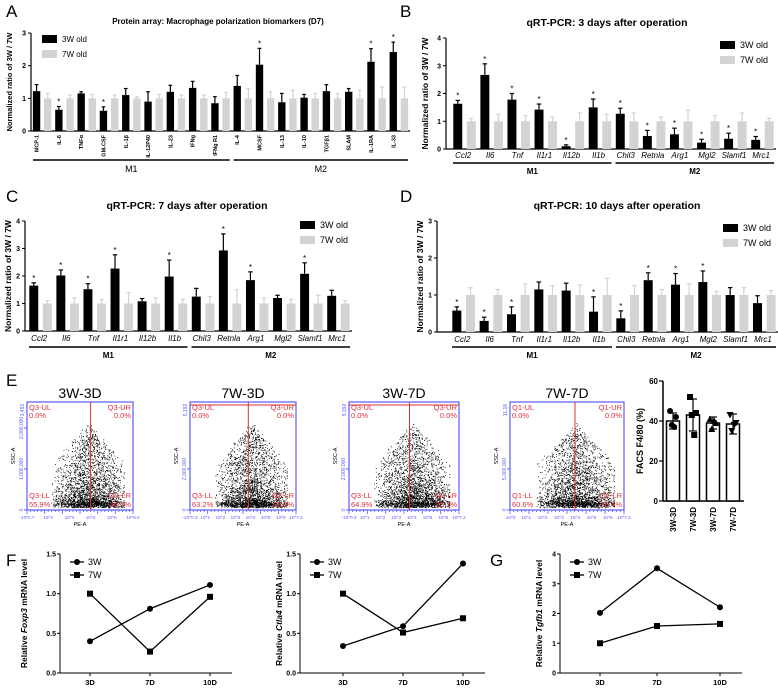  I want to click on y-tick-label: 3, so click(439, 66).